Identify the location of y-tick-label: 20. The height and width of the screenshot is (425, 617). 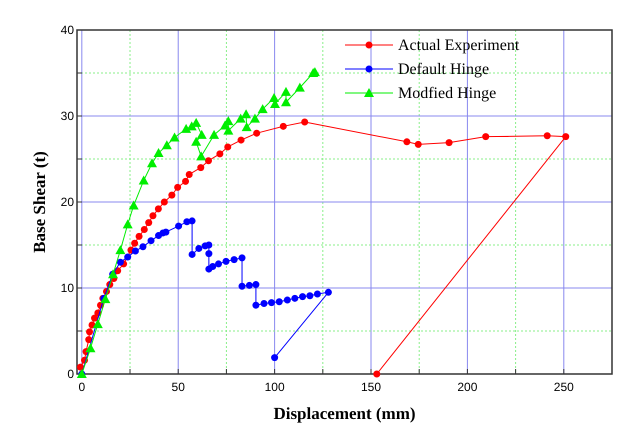
(67, 202).